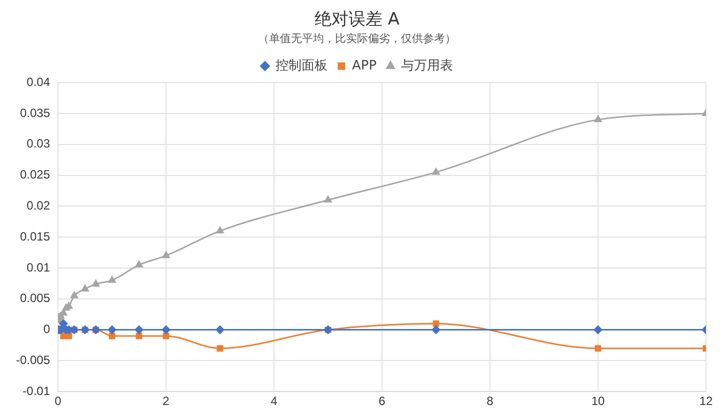 The image size is (720, 418). What do you see at coordinates (38, 81) in the screenshot?
I see `y-tick-label: 0.04` at bounding box center [38, 81].